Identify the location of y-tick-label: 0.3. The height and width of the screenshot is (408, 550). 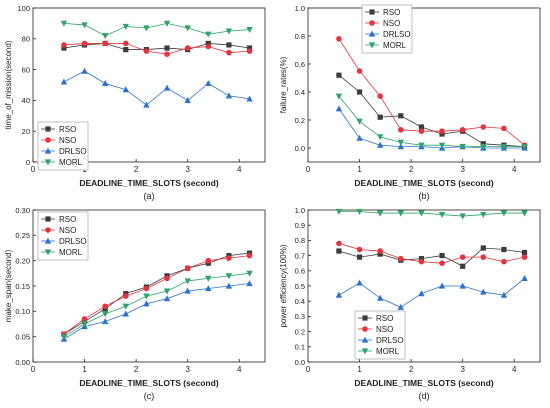
(300, 316).